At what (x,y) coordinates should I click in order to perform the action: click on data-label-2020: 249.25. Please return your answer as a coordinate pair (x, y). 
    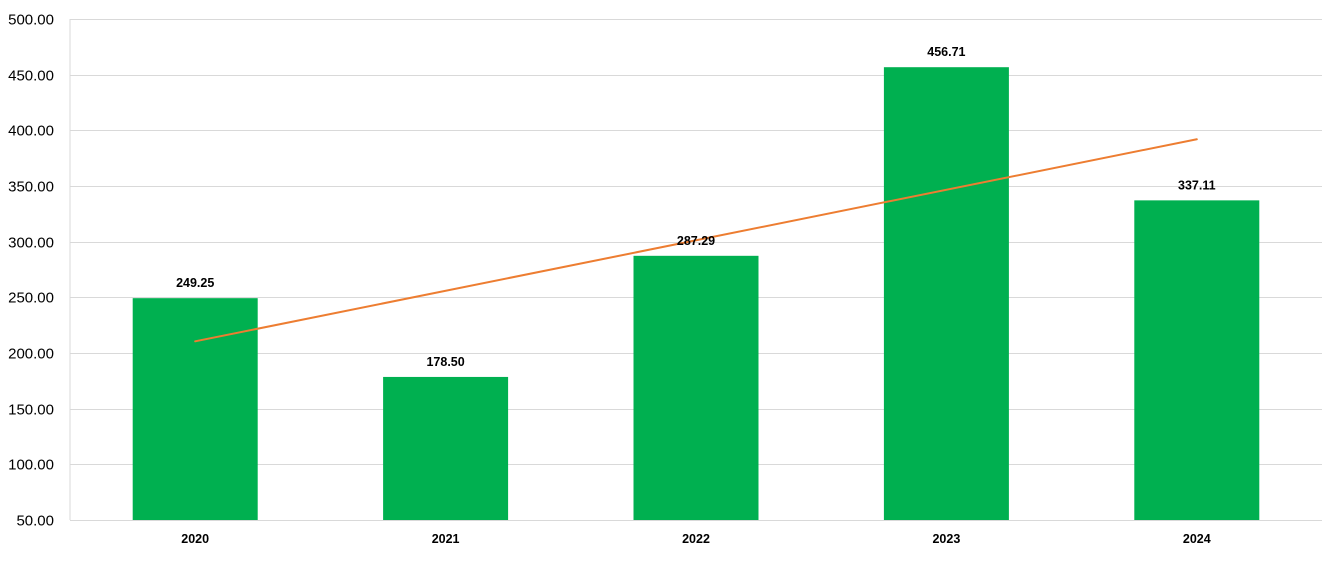
    Looking at the image, I should click on (195, 283).